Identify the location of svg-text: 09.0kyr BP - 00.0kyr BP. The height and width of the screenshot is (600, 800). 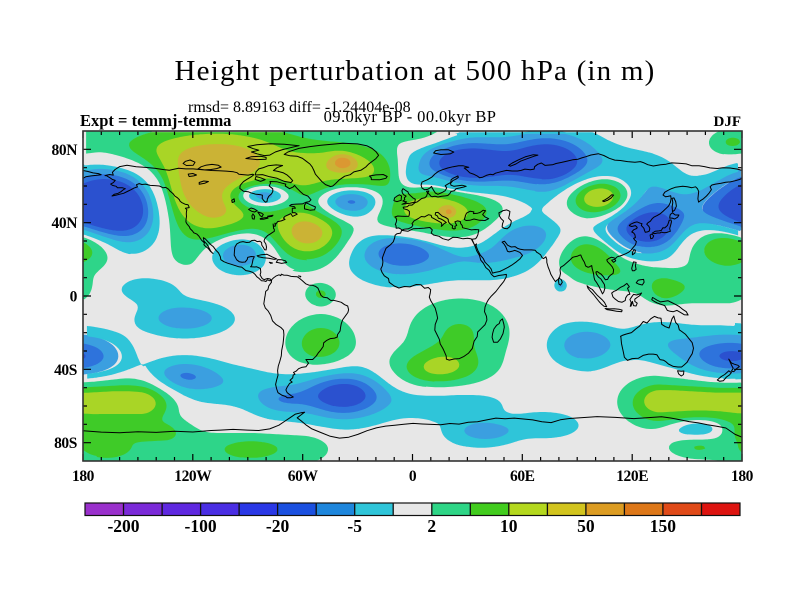
(410, 116).